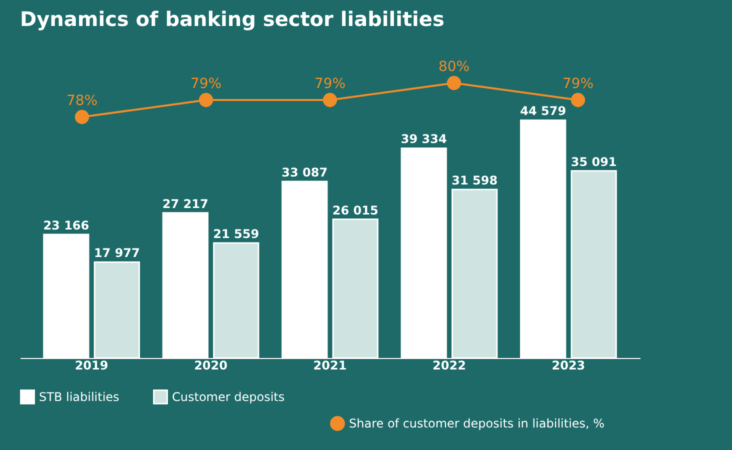  What do you see at coordinates (211, 365) in the screenshot?
I see `x-tick-label: 2020` at bounding box center [211, 365].